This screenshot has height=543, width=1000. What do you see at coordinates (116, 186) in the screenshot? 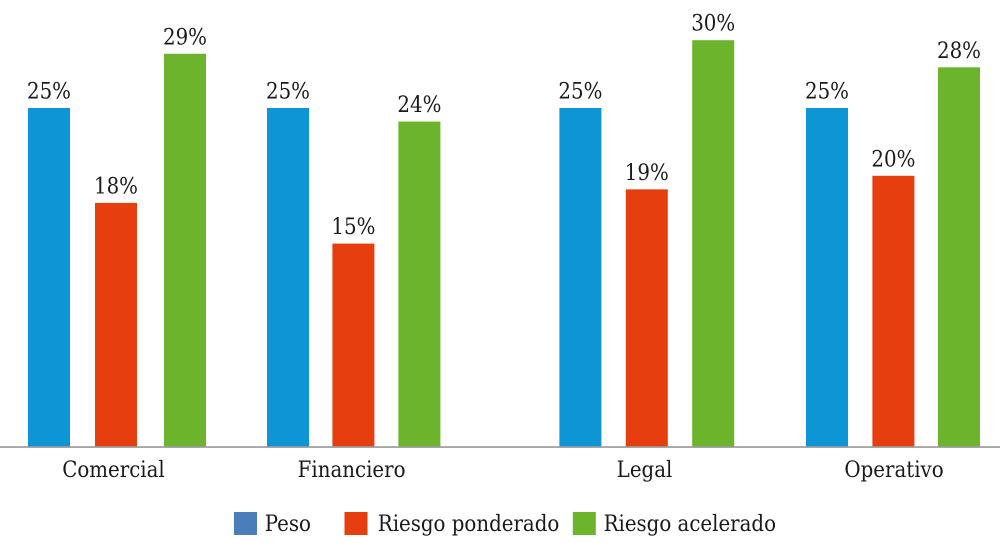
I see `value-label: 18%` at bounding box center [116, 186].